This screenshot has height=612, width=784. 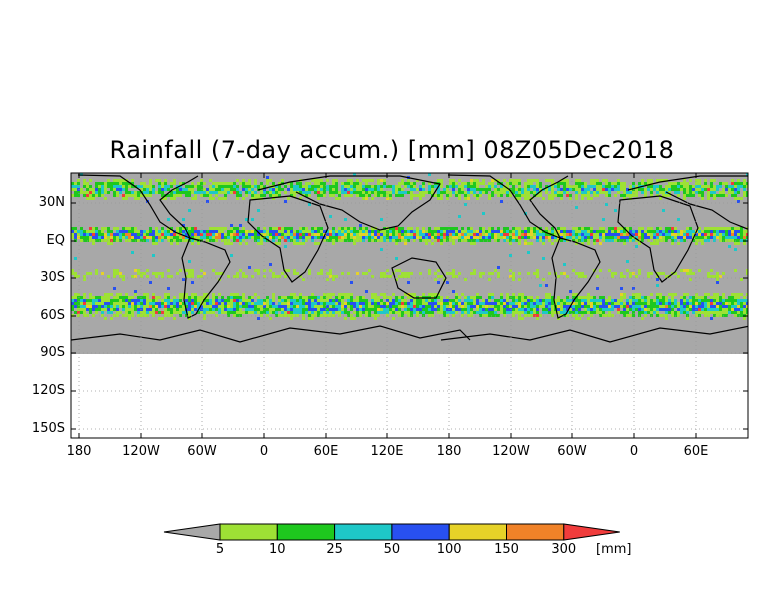 I want to click on legend-level-label: 25, so click(x=334, y=549).